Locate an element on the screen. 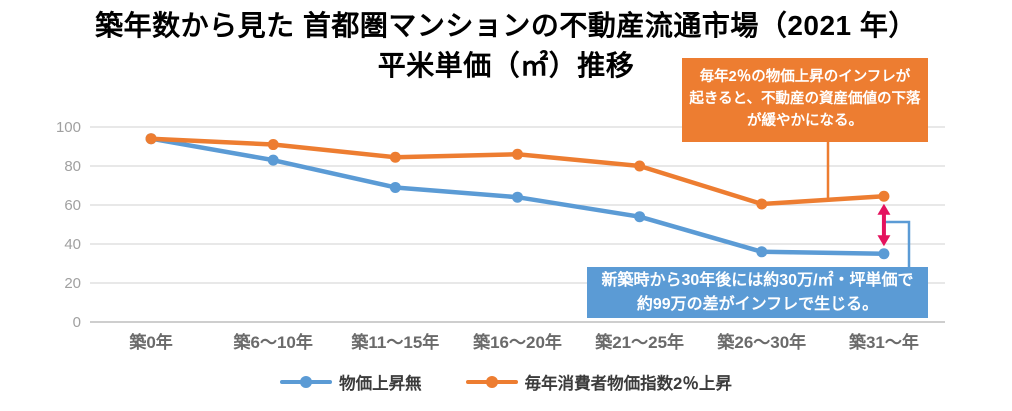 The height and width of the screenshot is (411, 1012). x-tick-label: 築6～10年 is located at coordinates (273, 342).